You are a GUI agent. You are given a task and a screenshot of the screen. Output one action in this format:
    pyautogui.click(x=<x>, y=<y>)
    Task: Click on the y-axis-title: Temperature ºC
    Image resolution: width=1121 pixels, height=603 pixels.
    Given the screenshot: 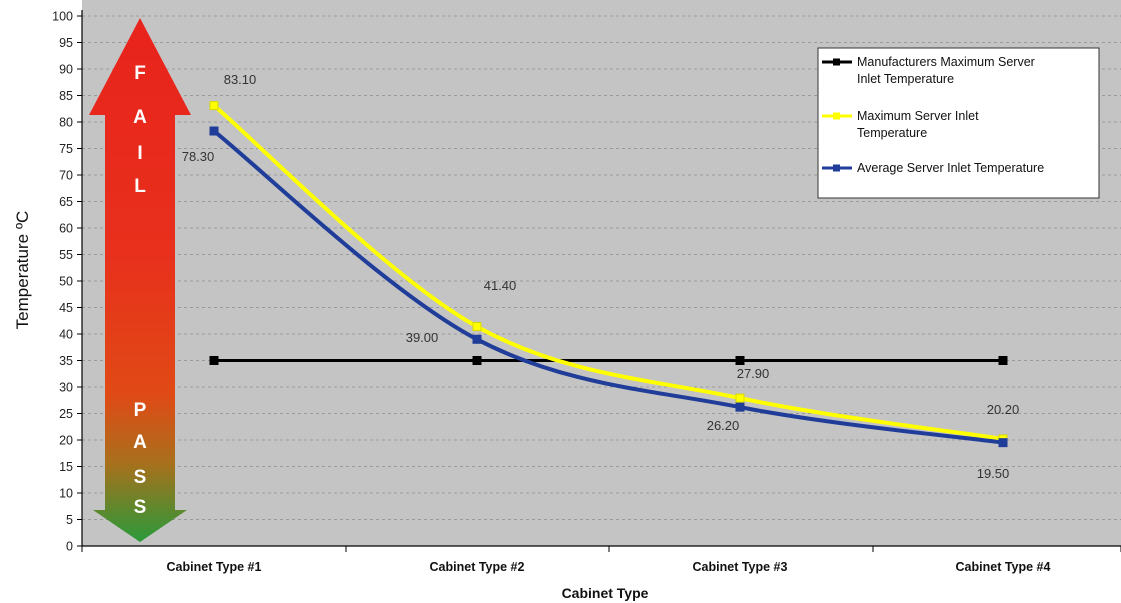 What is the action you would take?
    pyautogui.click(x=22, y=270)
    